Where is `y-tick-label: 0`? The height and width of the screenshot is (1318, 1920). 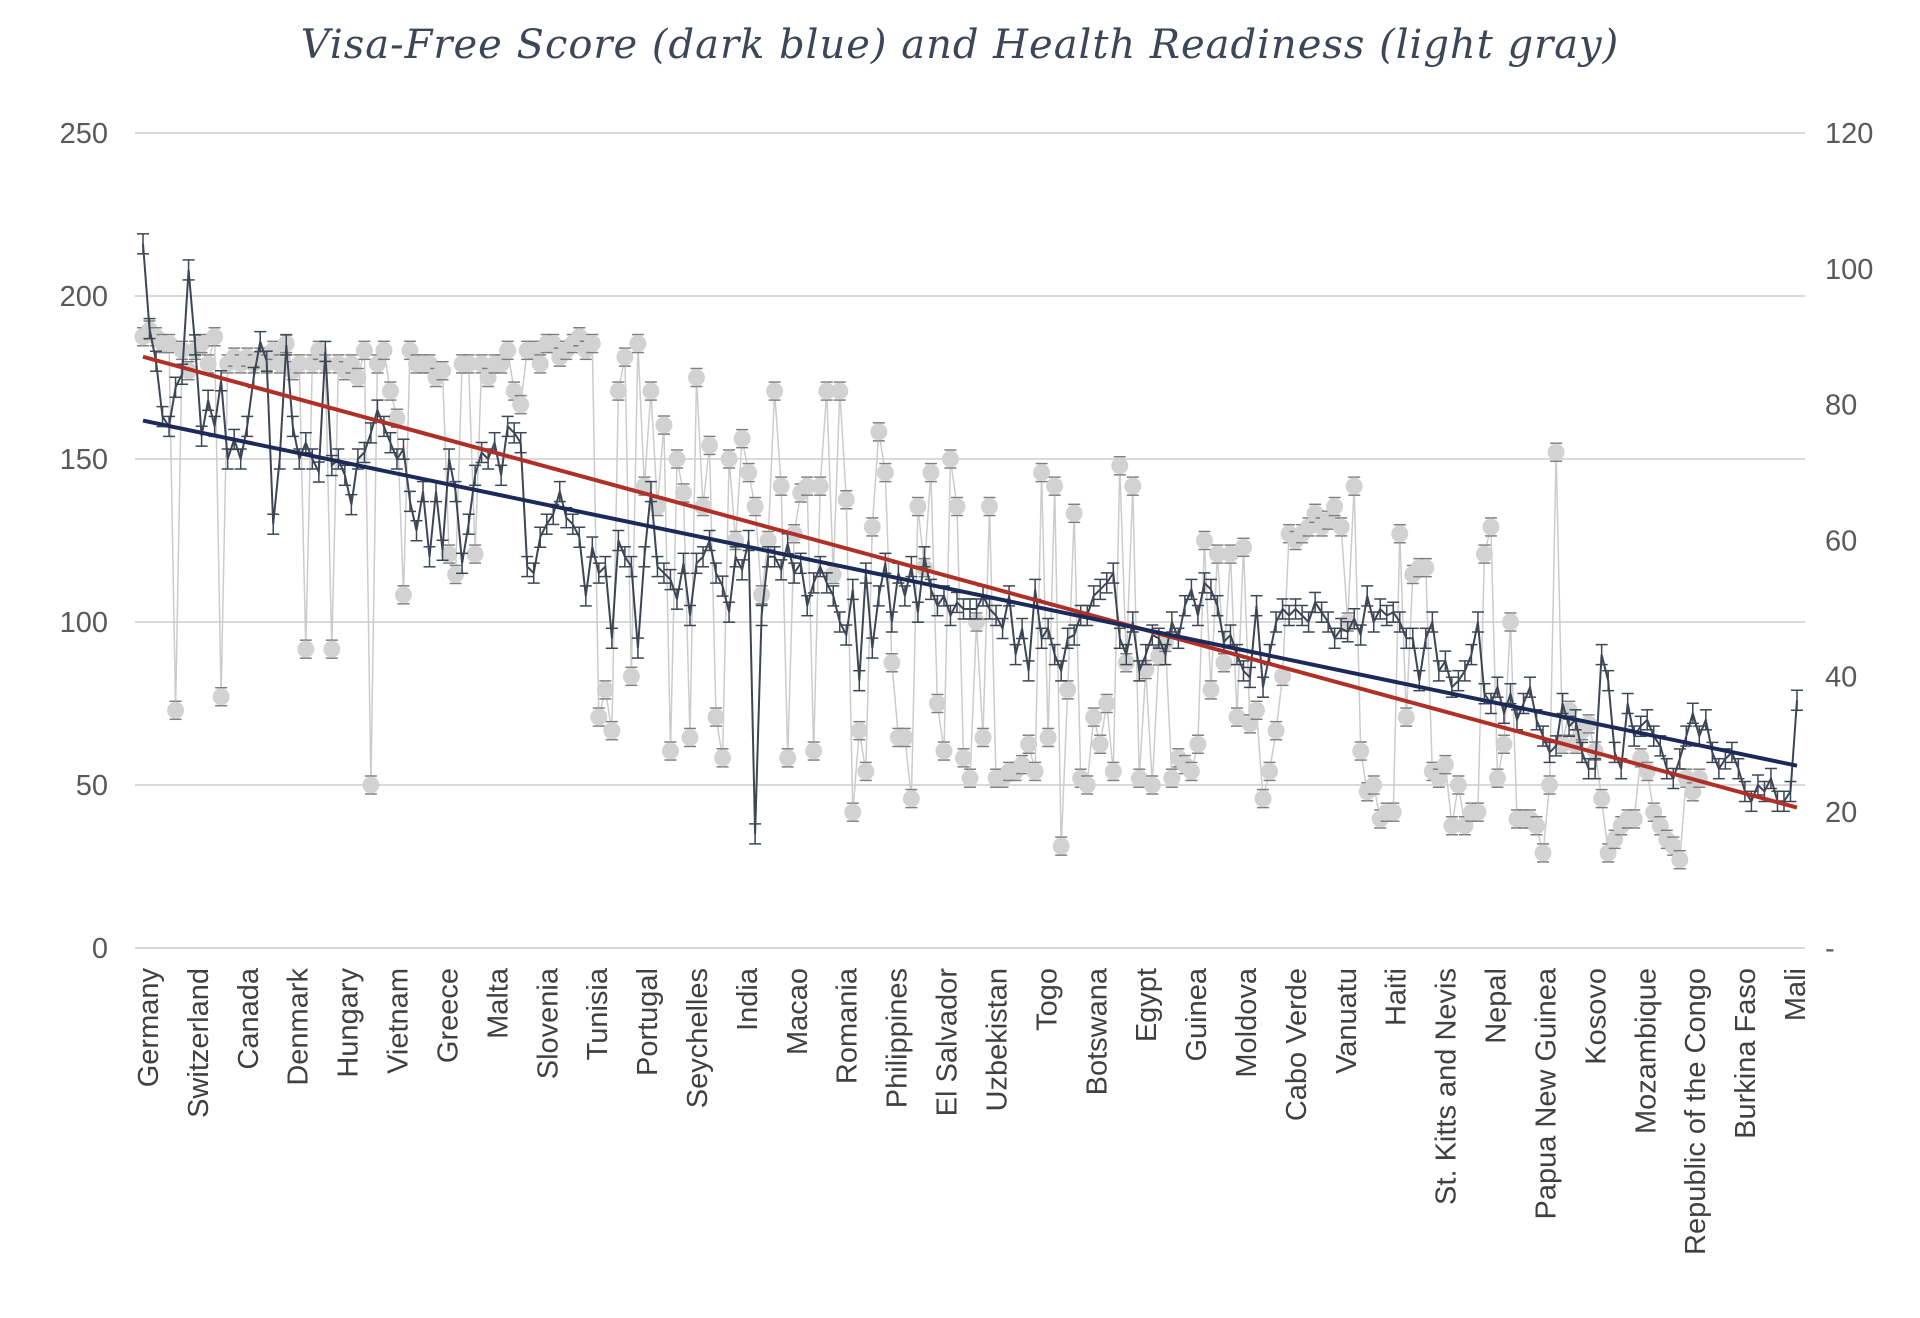 y-tick-label: 0 is located at coordinates (100, 949).